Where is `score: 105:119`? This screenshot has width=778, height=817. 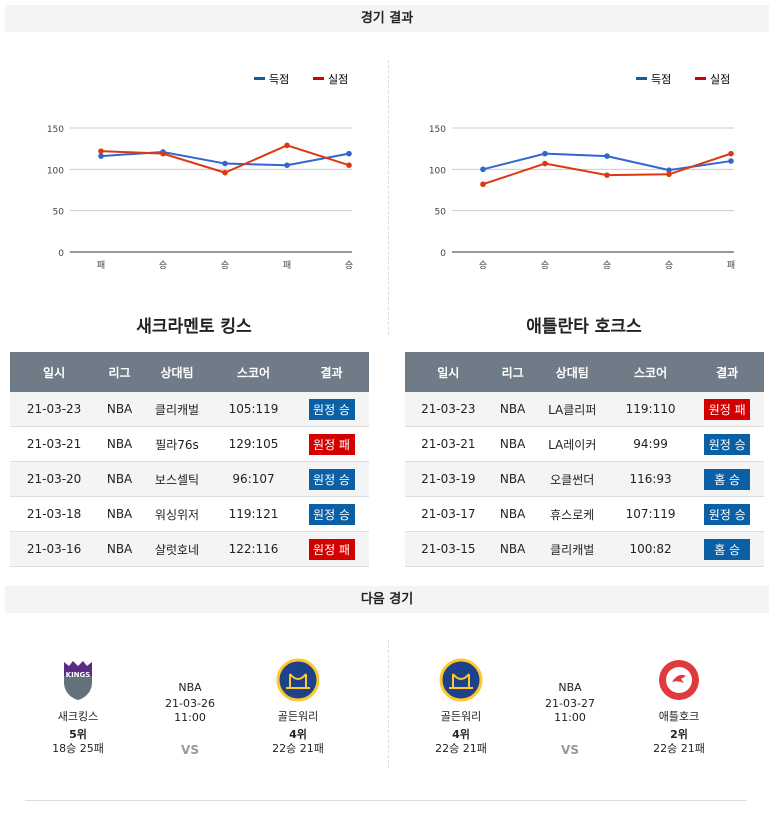 score: 105:119 is located at coordinates (254, 409).